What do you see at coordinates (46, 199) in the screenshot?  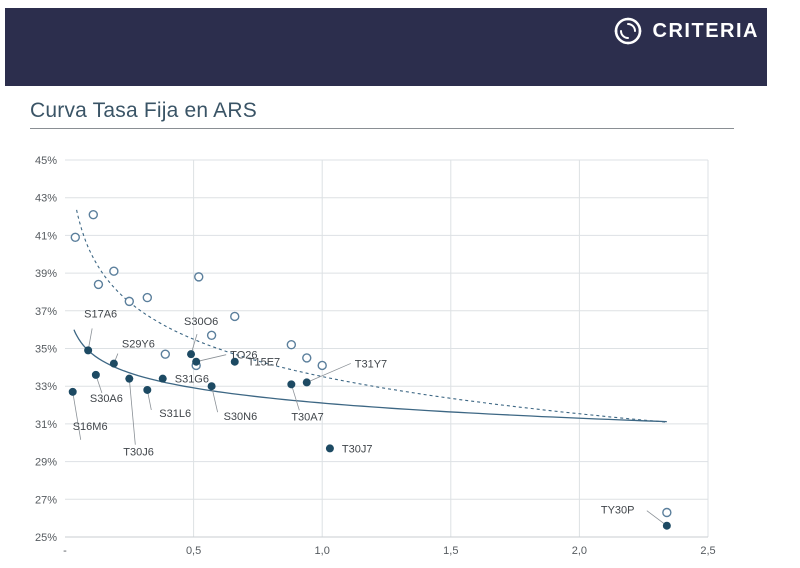 I see `y-tick-label: 43%` at bounding box center [46, 199].